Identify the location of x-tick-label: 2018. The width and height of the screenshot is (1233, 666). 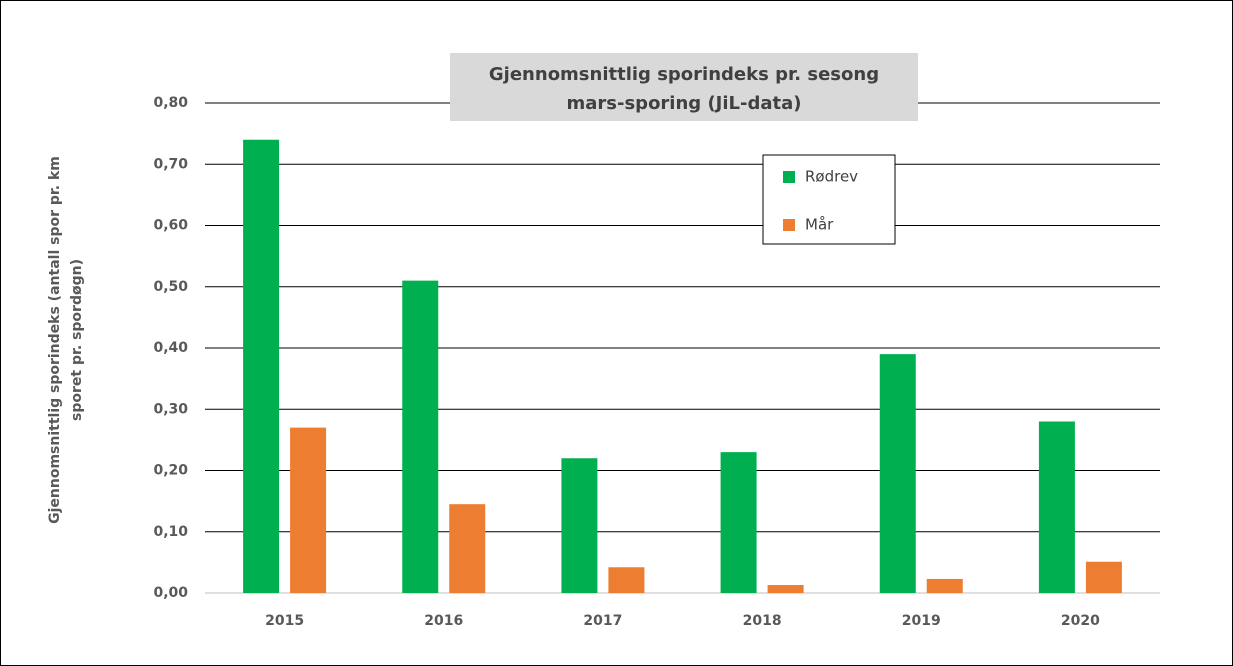
(762, 621).